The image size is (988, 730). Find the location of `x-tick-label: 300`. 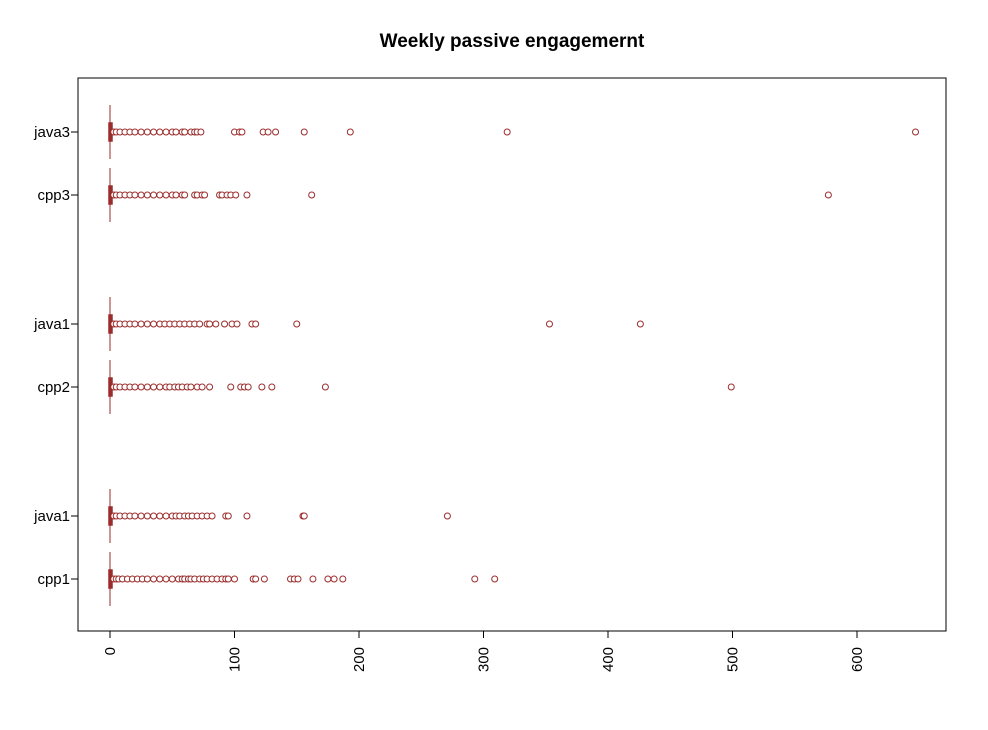

x-tick-label: 300 is located at coordinates (484, 659).